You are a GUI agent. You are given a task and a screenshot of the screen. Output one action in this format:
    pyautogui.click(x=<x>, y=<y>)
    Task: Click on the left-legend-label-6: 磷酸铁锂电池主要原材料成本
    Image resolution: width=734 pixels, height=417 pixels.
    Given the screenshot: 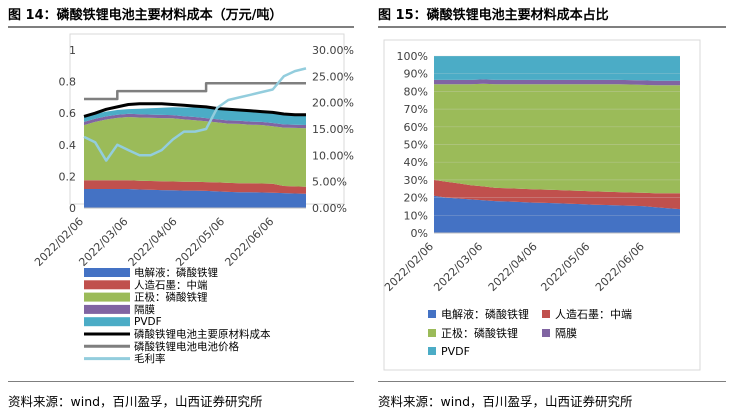 What is the action you would take?
    pyautogui.click(x=202, y=334)
    